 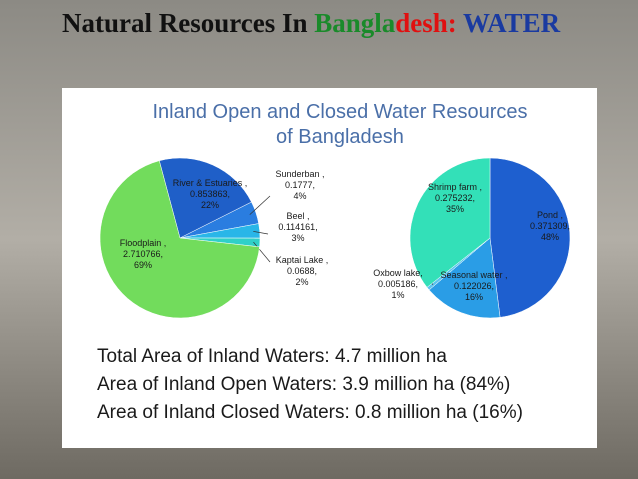 I want to click on percent-label: 69%, so click(x=143, y=265).